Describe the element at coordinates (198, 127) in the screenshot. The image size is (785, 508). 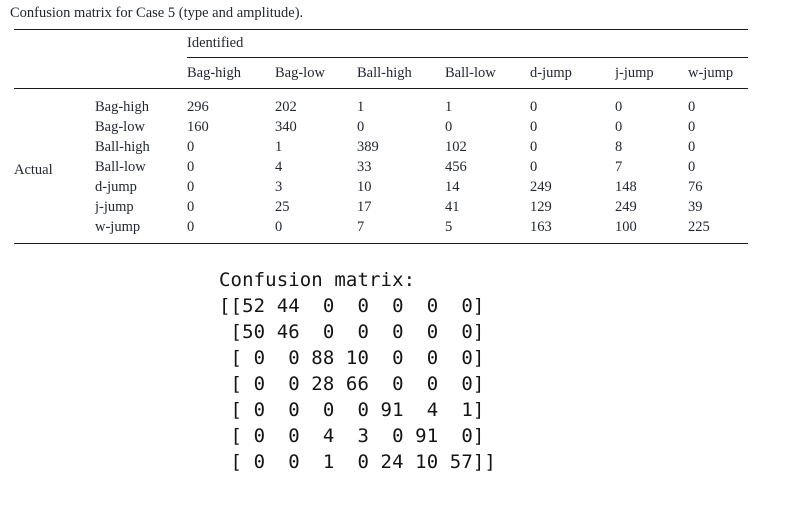
I see `cell: 160` at that location.